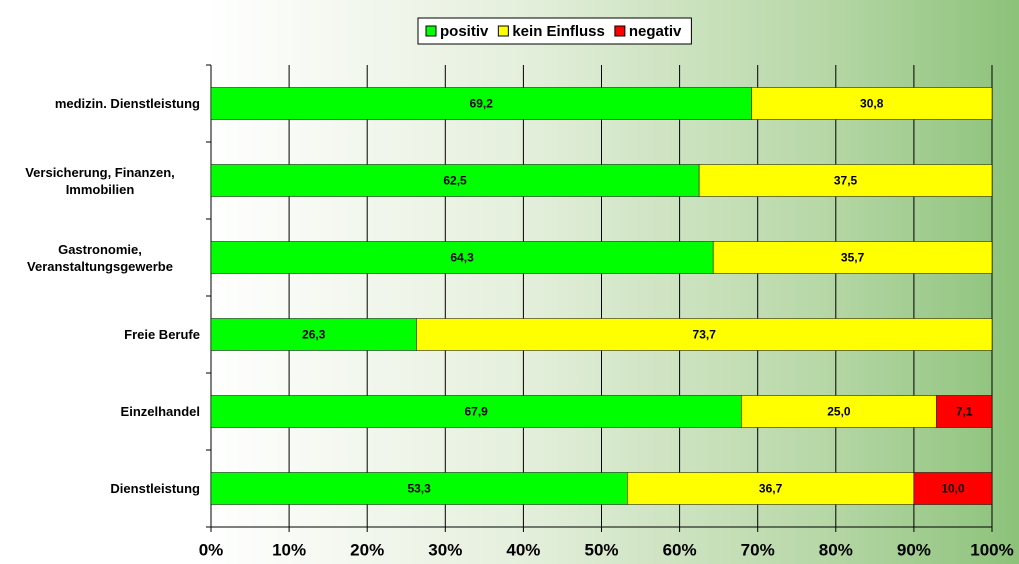 The height and width of the screenshot is (564, 1019). What do you see at coordinates (758, 549) in the screenshot?
I see `x-tick-label: 70%` at bounding box center [758, 549].